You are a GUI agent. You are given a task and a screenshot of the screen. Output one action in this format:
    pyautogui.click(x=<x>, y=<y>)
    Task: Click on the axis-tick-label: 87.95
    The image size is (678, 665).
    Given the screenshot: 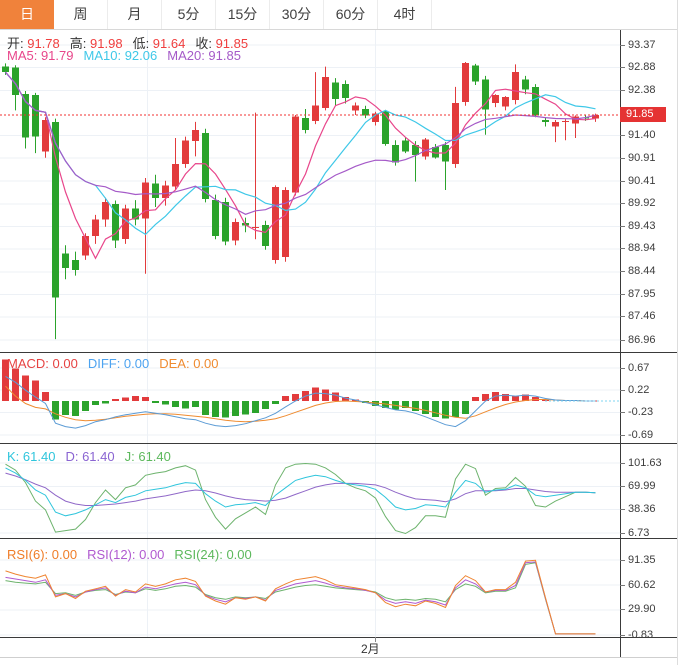 What is the action you would take?
    pyautogui.click(x=642, y=294)
    